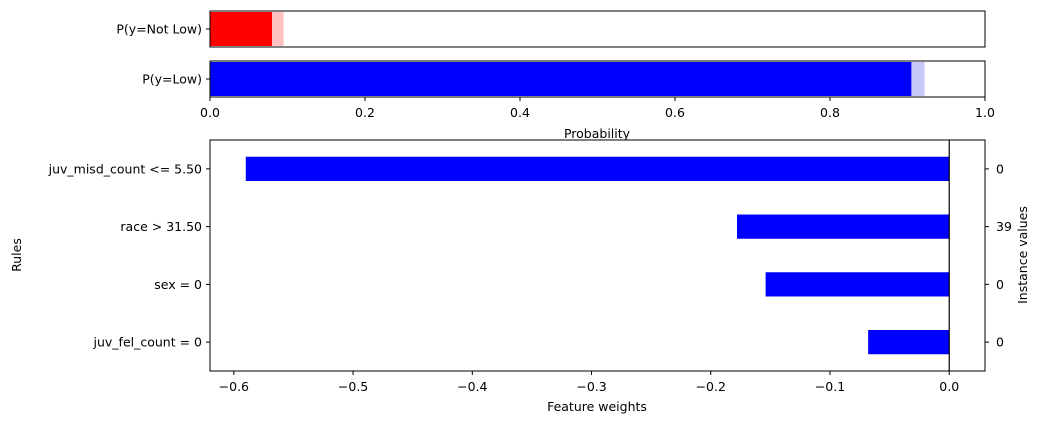 The image size is (1041, 424). What do you see at coordinates (520, 112) in the screenshot?
I see `probability-xtick-label: 0.4` at bounding box center [520, 112].